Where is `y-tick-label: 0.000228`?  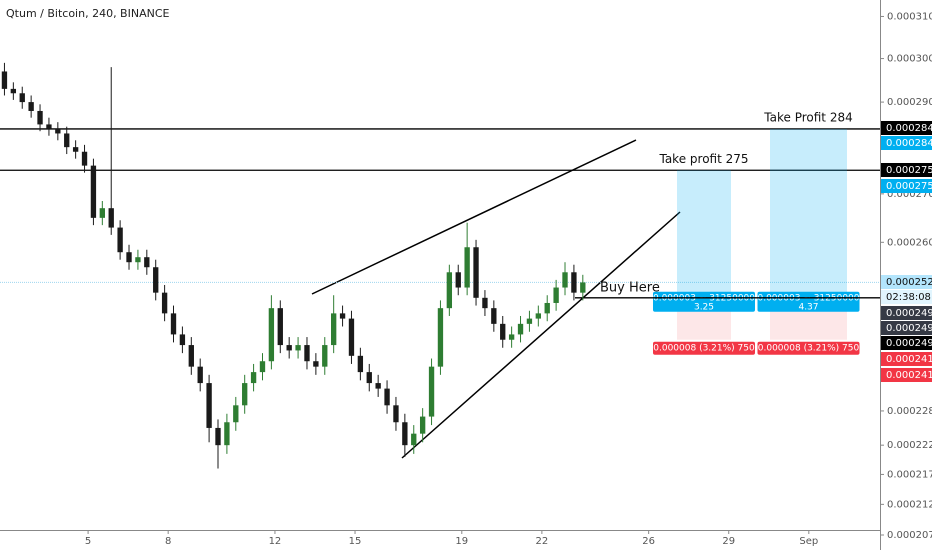
y-tick-label: 0.000228 is located at coordinates (909, 411).